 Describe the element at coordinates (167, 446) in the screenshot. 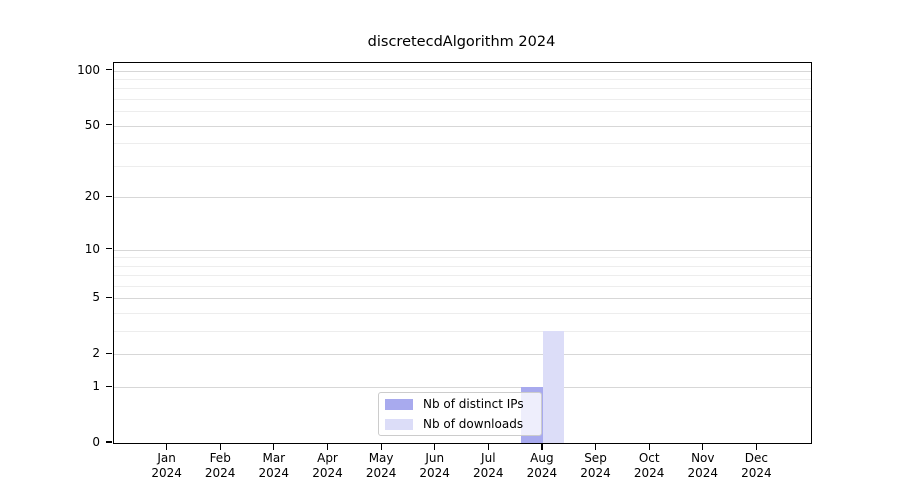

I see `x-axis-tick-jan` at that location.